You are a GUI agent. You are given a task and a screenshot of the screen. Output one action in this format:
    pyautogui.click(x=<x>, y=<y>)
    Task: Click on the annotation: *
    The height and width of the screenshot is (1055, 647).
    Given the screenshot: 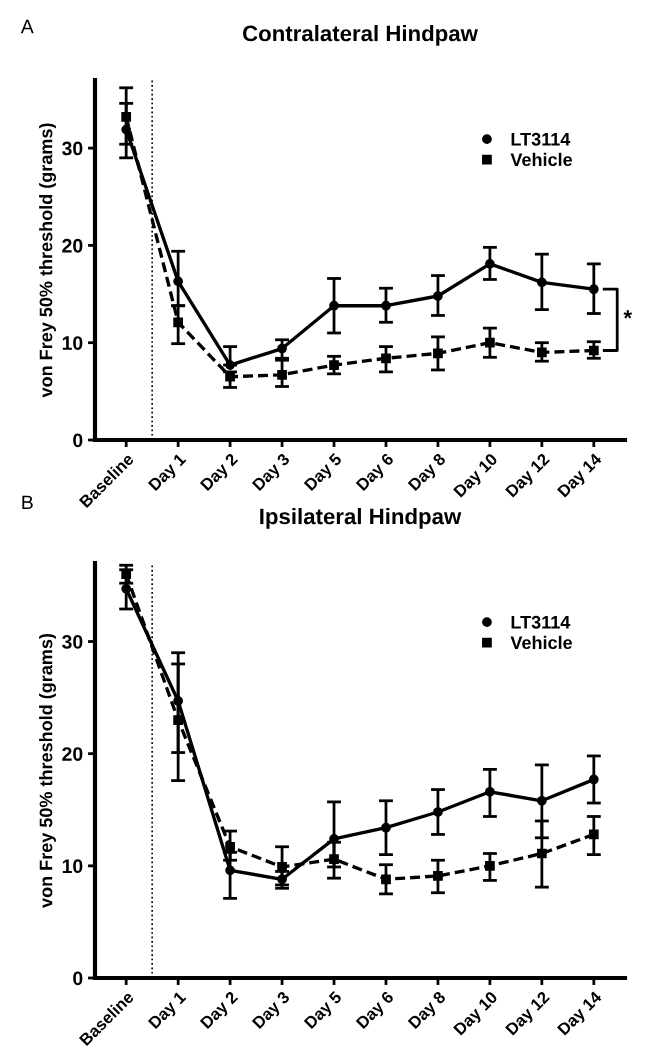 What is the action you would take?
    pyautogui.click(x=628, y=314)
    